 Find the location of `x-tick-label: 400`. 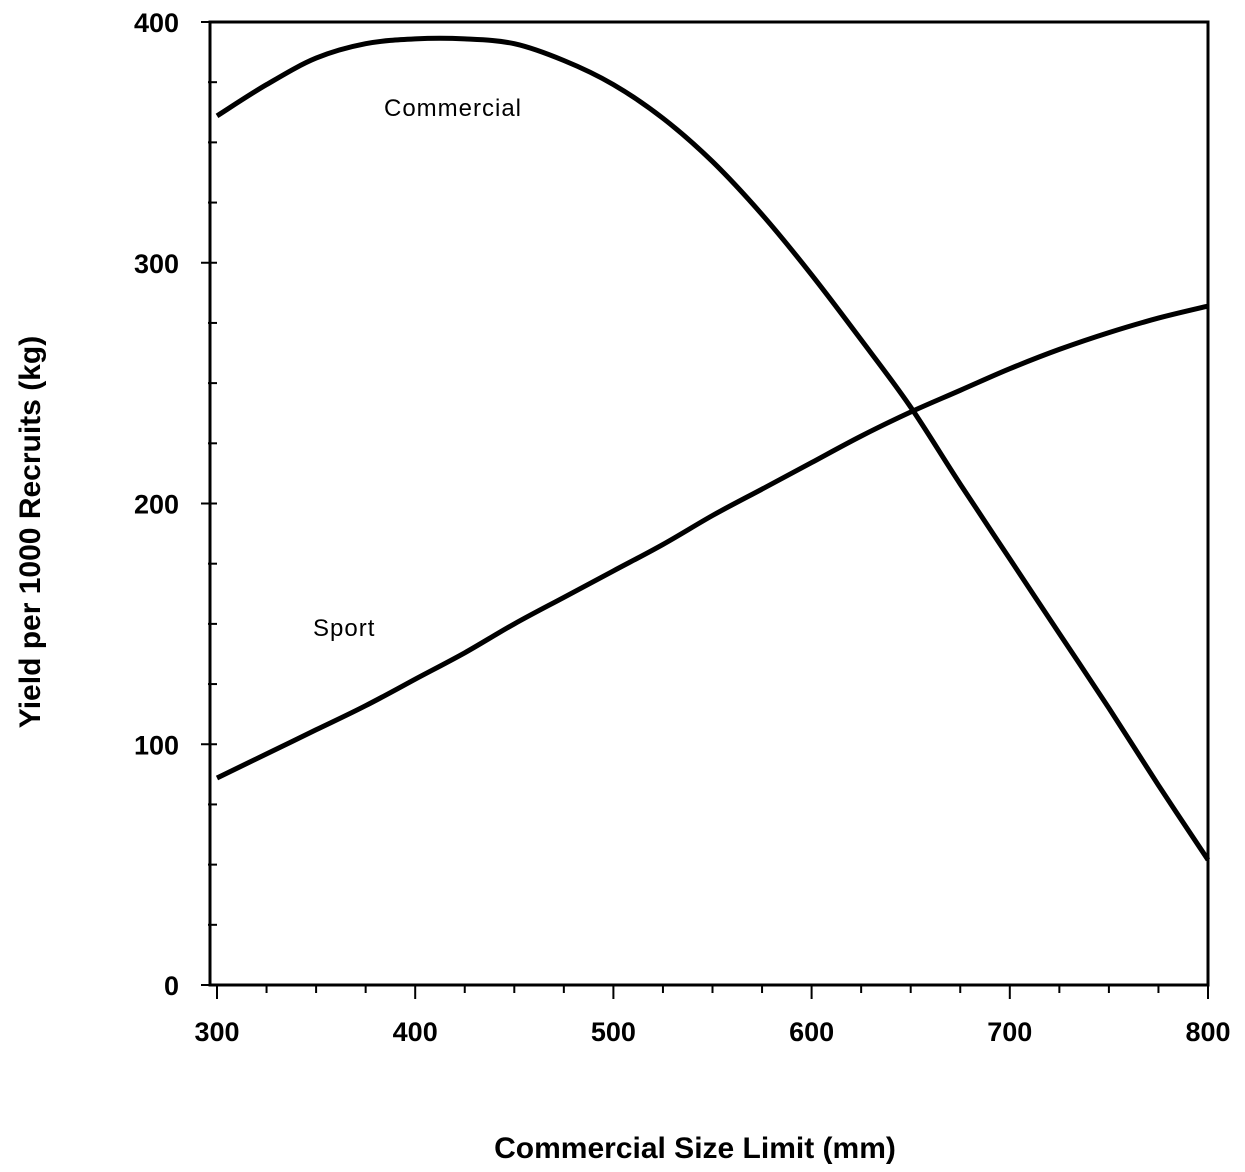

x-tick-label: 400 is located at coordinates (415, 1032).